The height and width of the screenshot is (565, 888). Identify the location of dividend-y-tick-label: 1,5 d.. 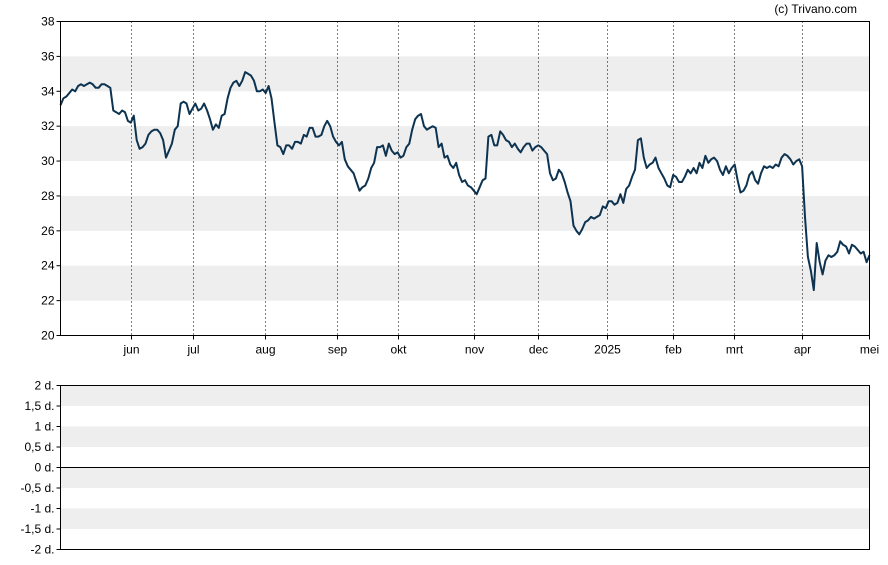
(39, 406).